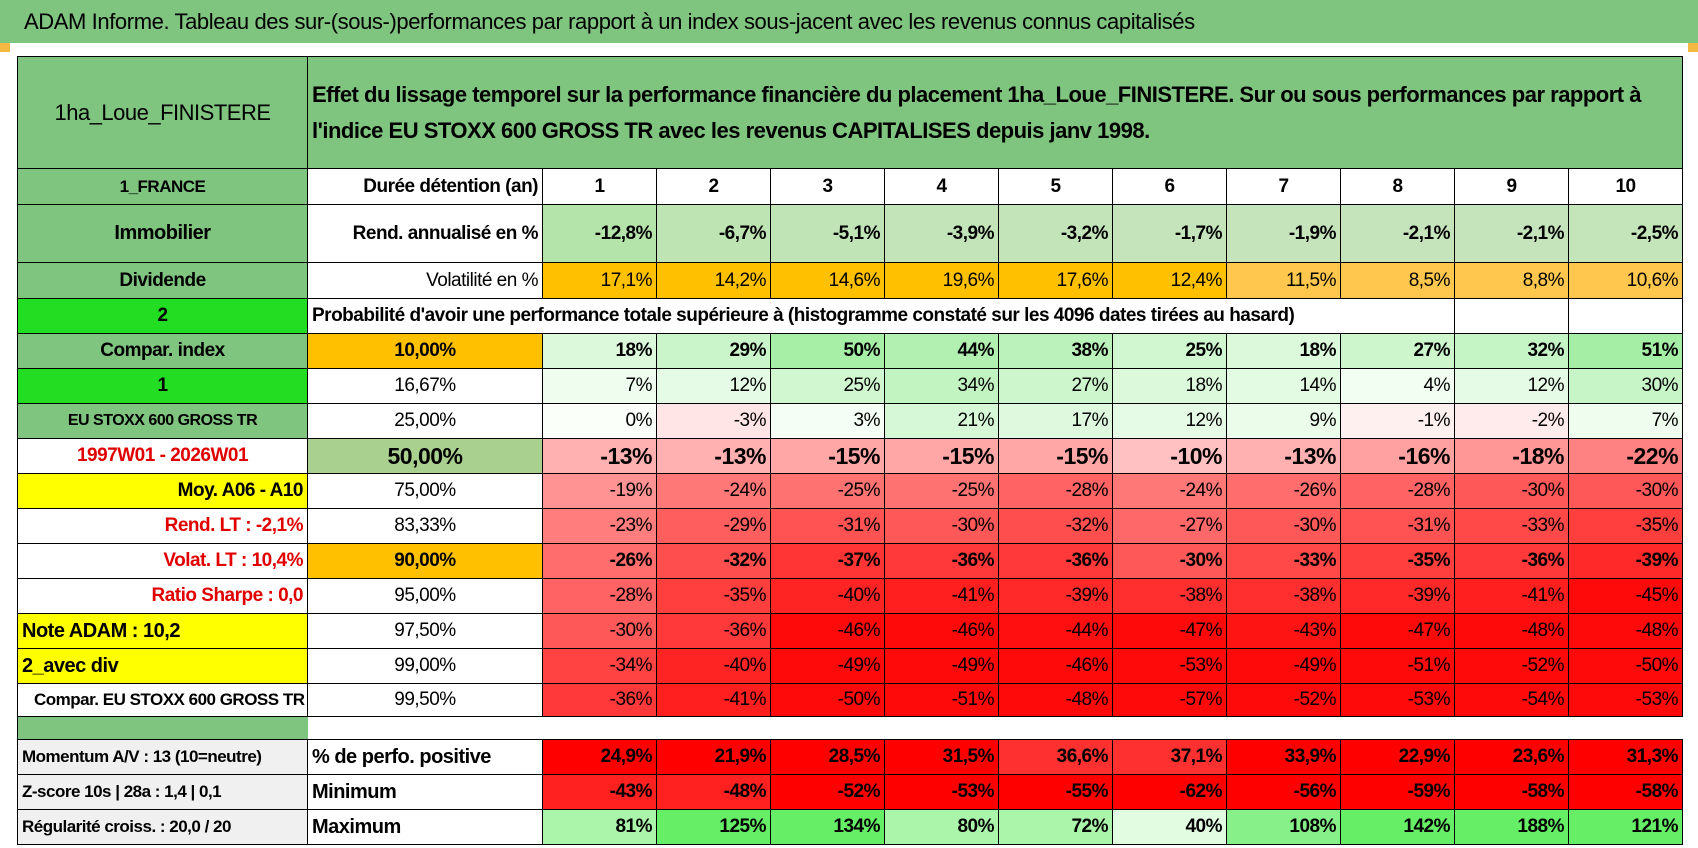 This screenshot has width=1698, height=848. Describe the element at coordinates (713, 421) in the screenshot. I see `value-cell: -3%` at that location.